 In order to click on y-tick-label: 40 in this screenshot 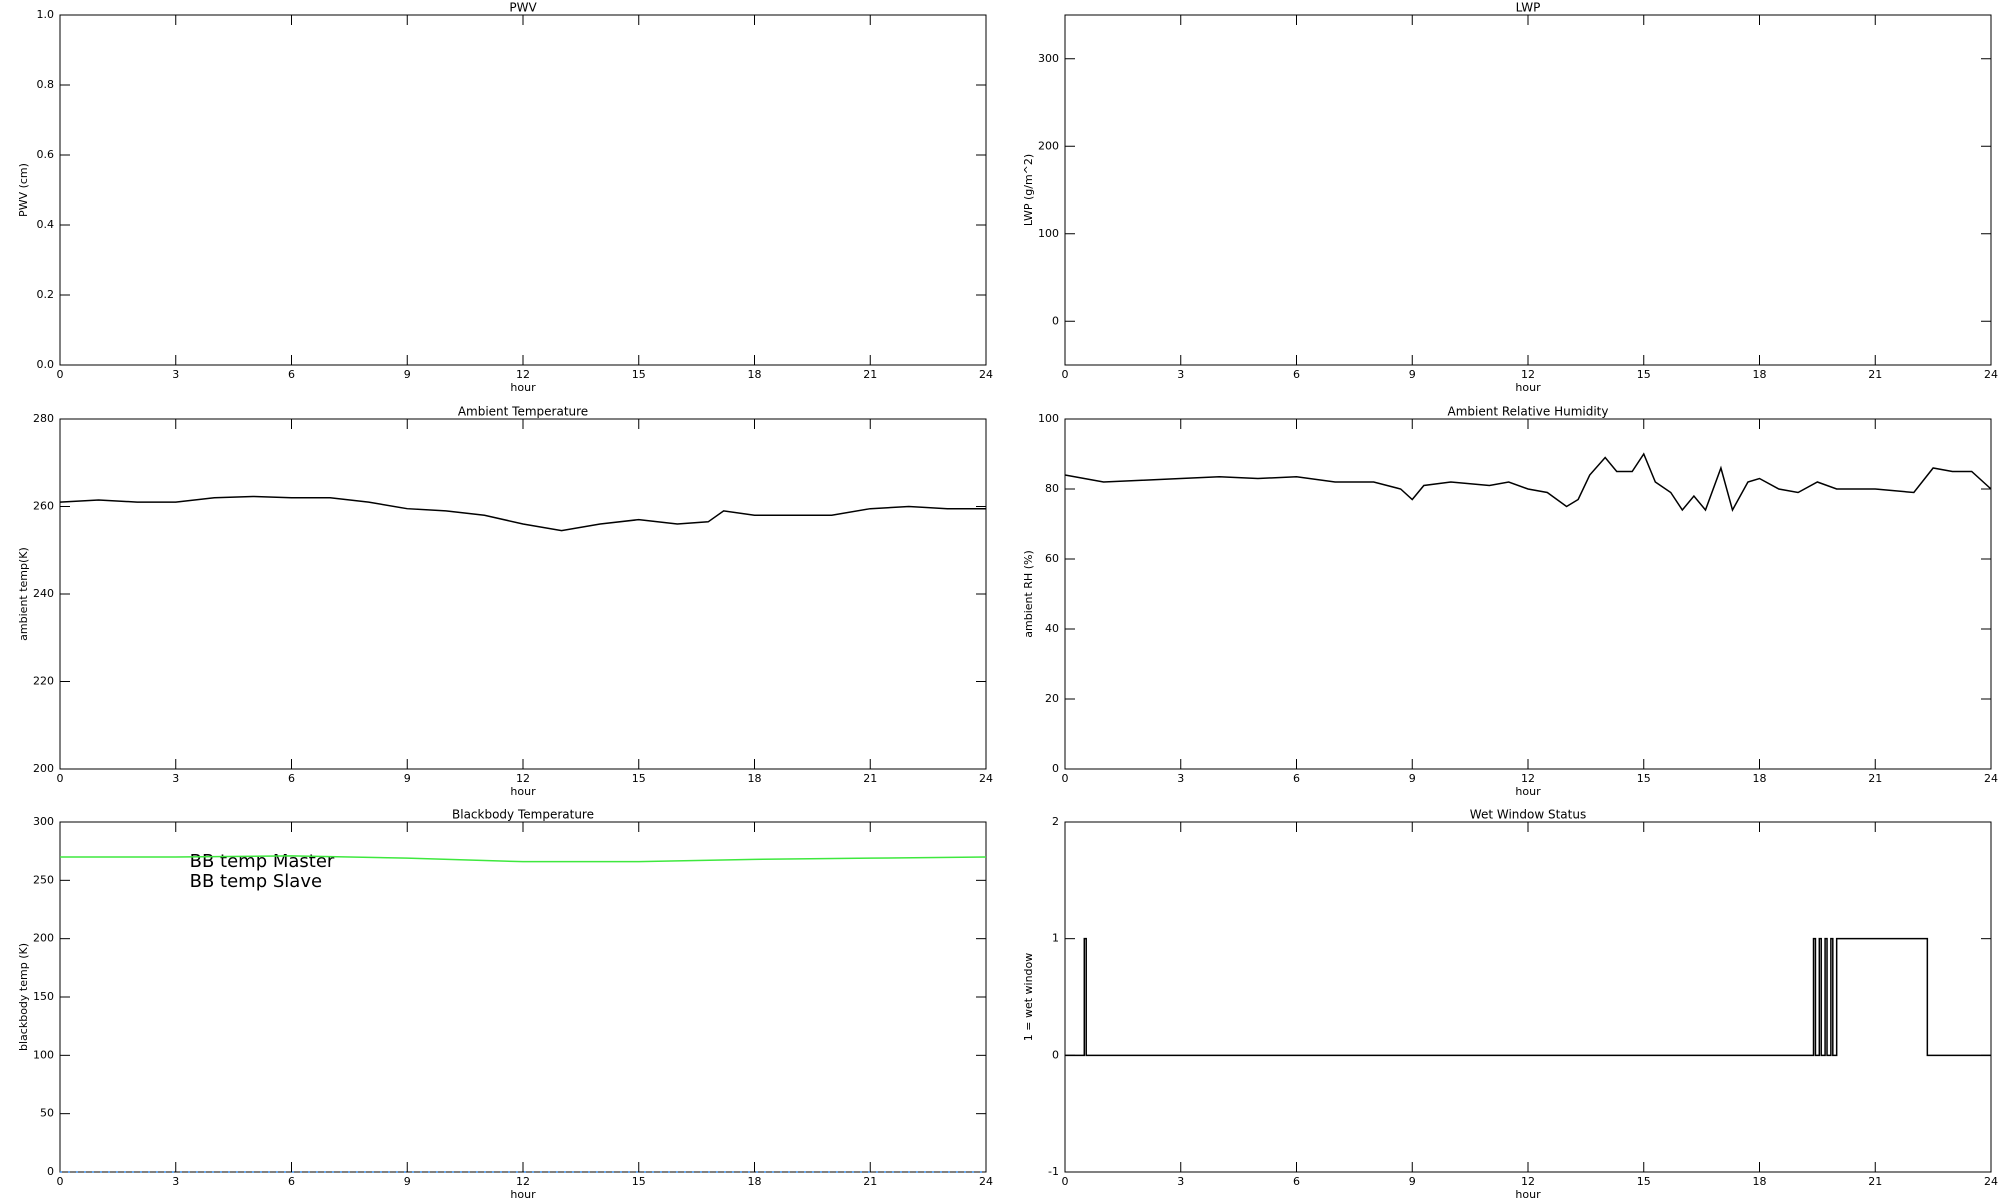, I will do `click(1052, 628)`.